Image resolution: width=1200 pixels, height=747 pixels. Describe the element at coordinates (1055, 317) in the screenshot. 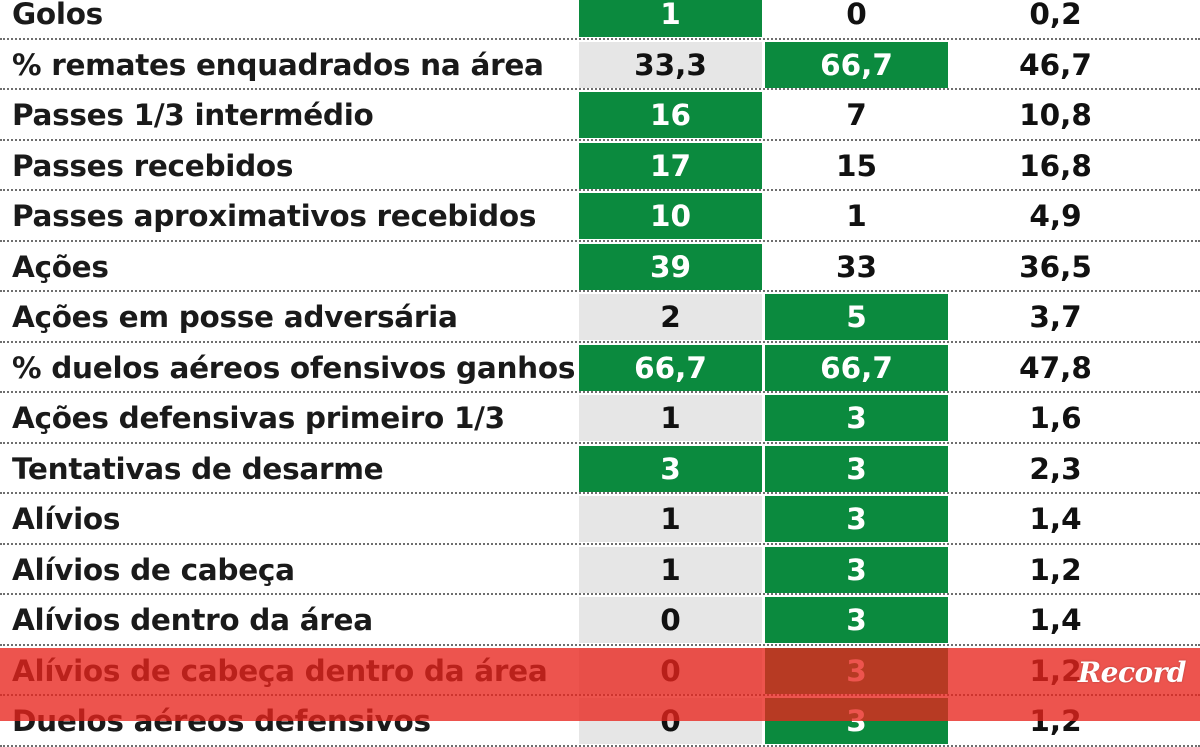

I see `value-average: 3,7` at that location.